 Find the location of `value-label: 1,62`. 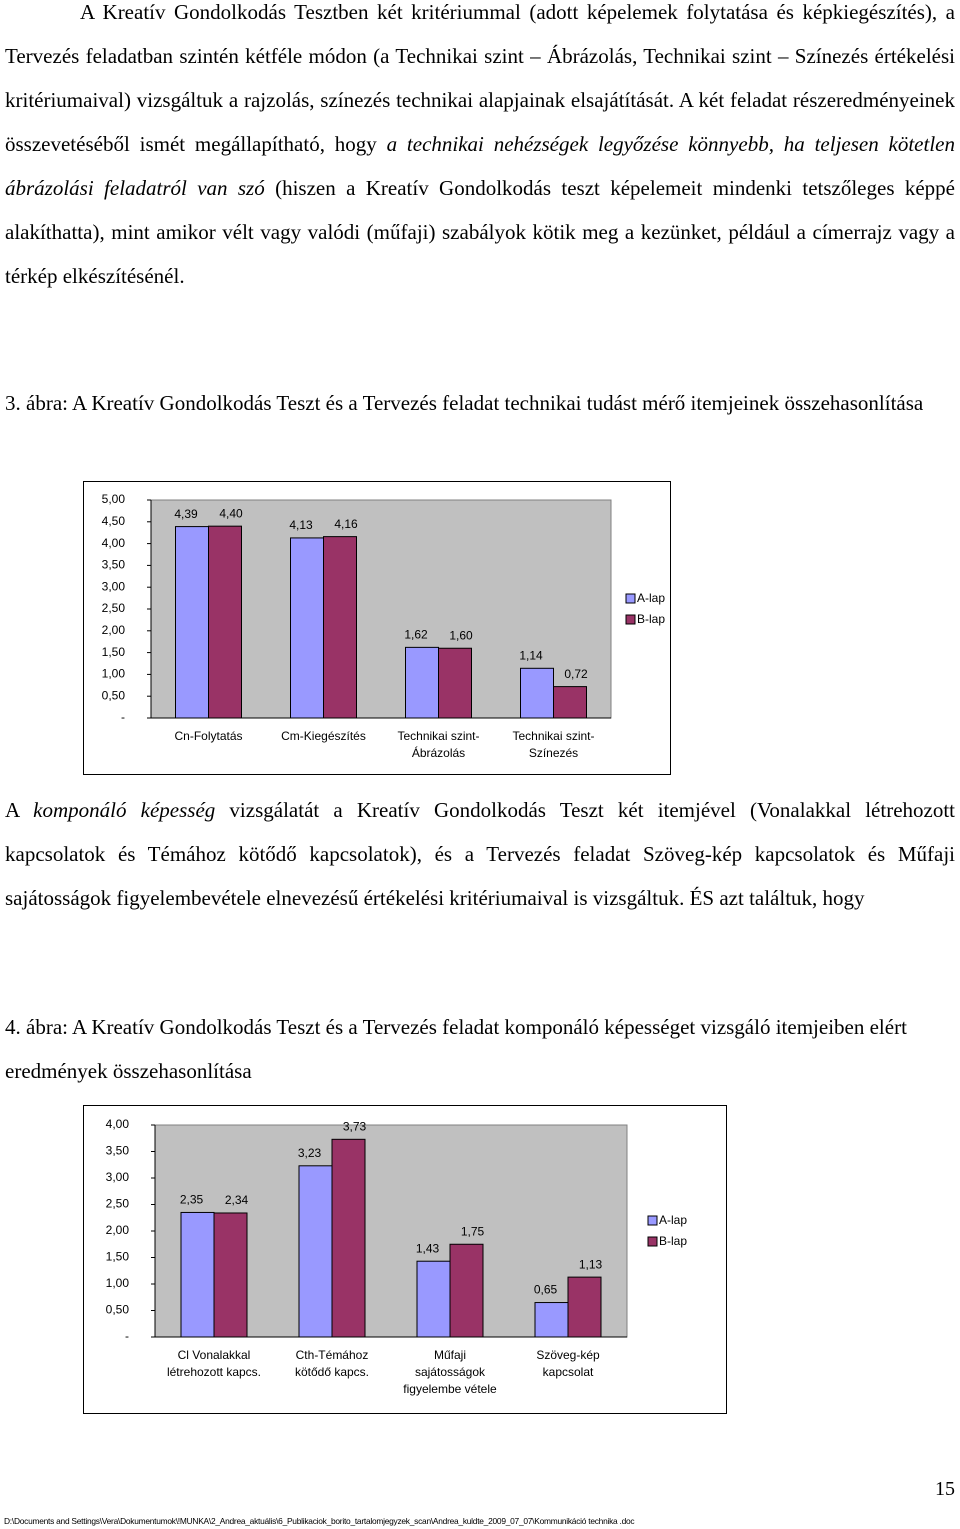

value-label: 1,62 is located at coordinates (416, 635).